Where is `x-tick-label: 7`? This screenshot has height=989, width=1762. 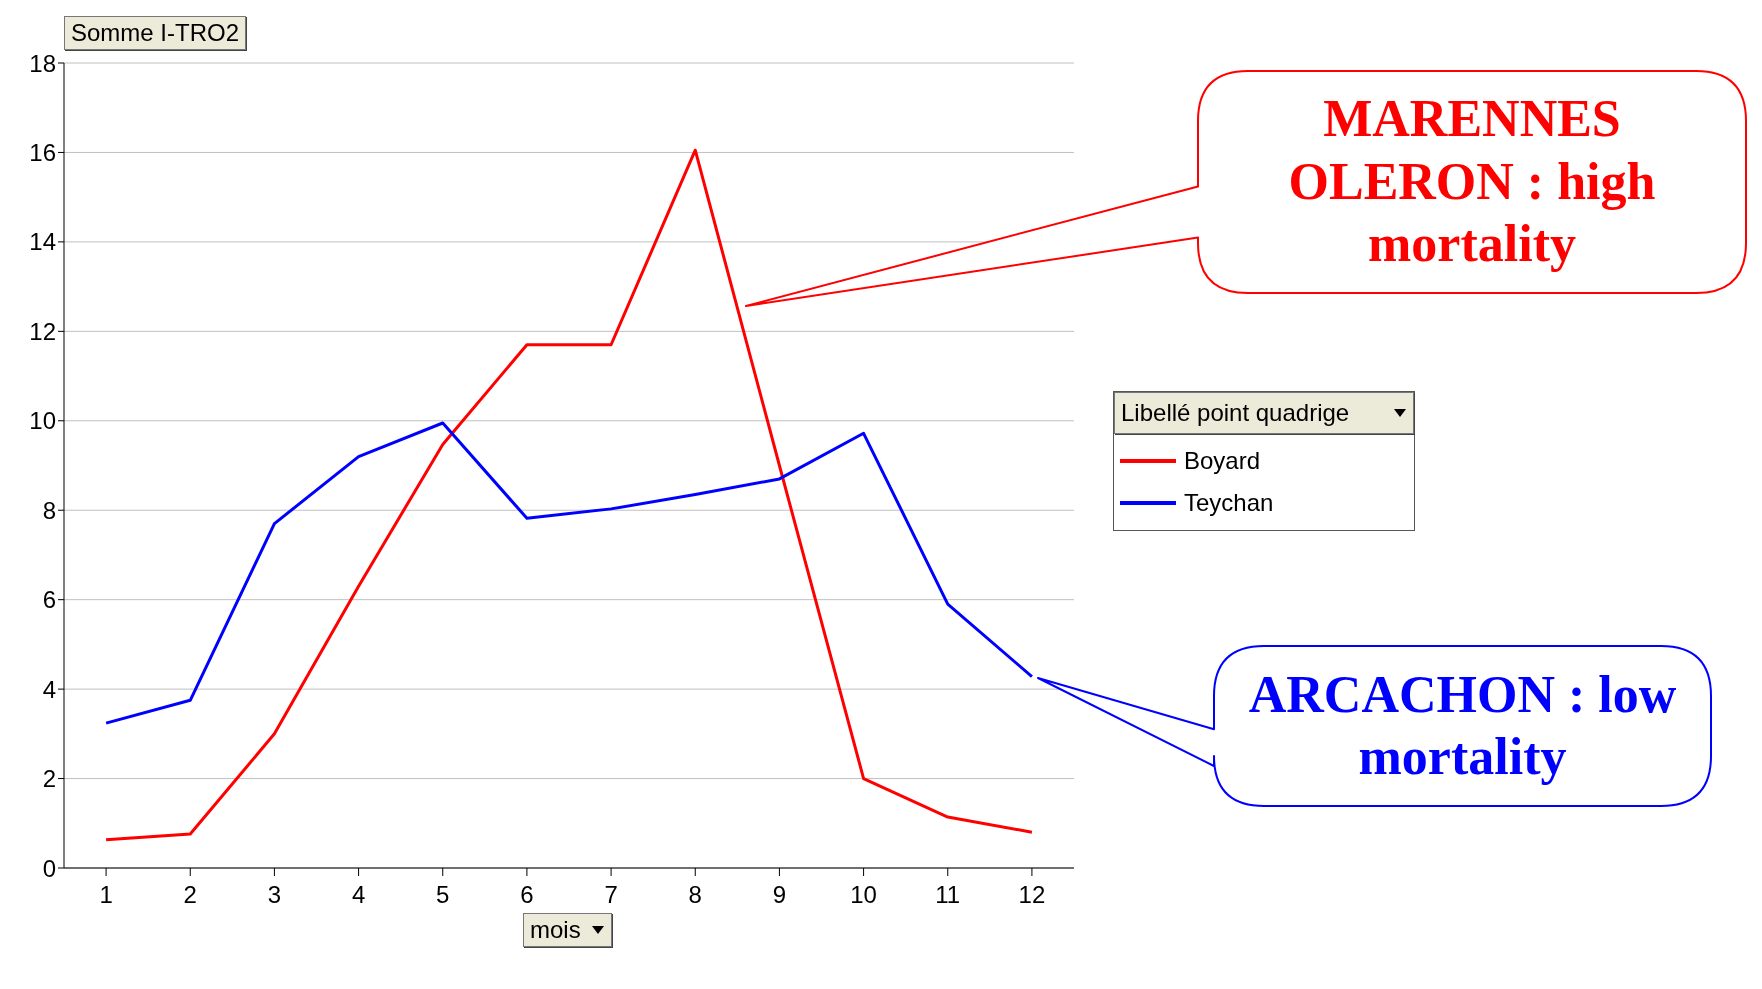
x-tick-label: 7 is located at coordinates (611, 895).